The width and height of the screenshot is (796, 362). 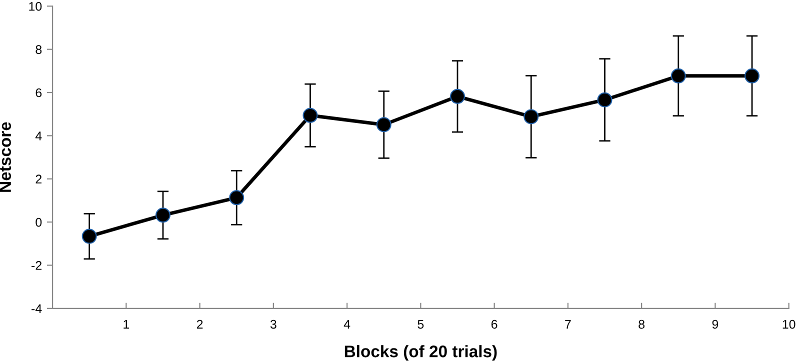 What do you see at coordinates (39, 179) in the screenshot?
I see `y-tick-label: 2` at bounding box center [39, 179].